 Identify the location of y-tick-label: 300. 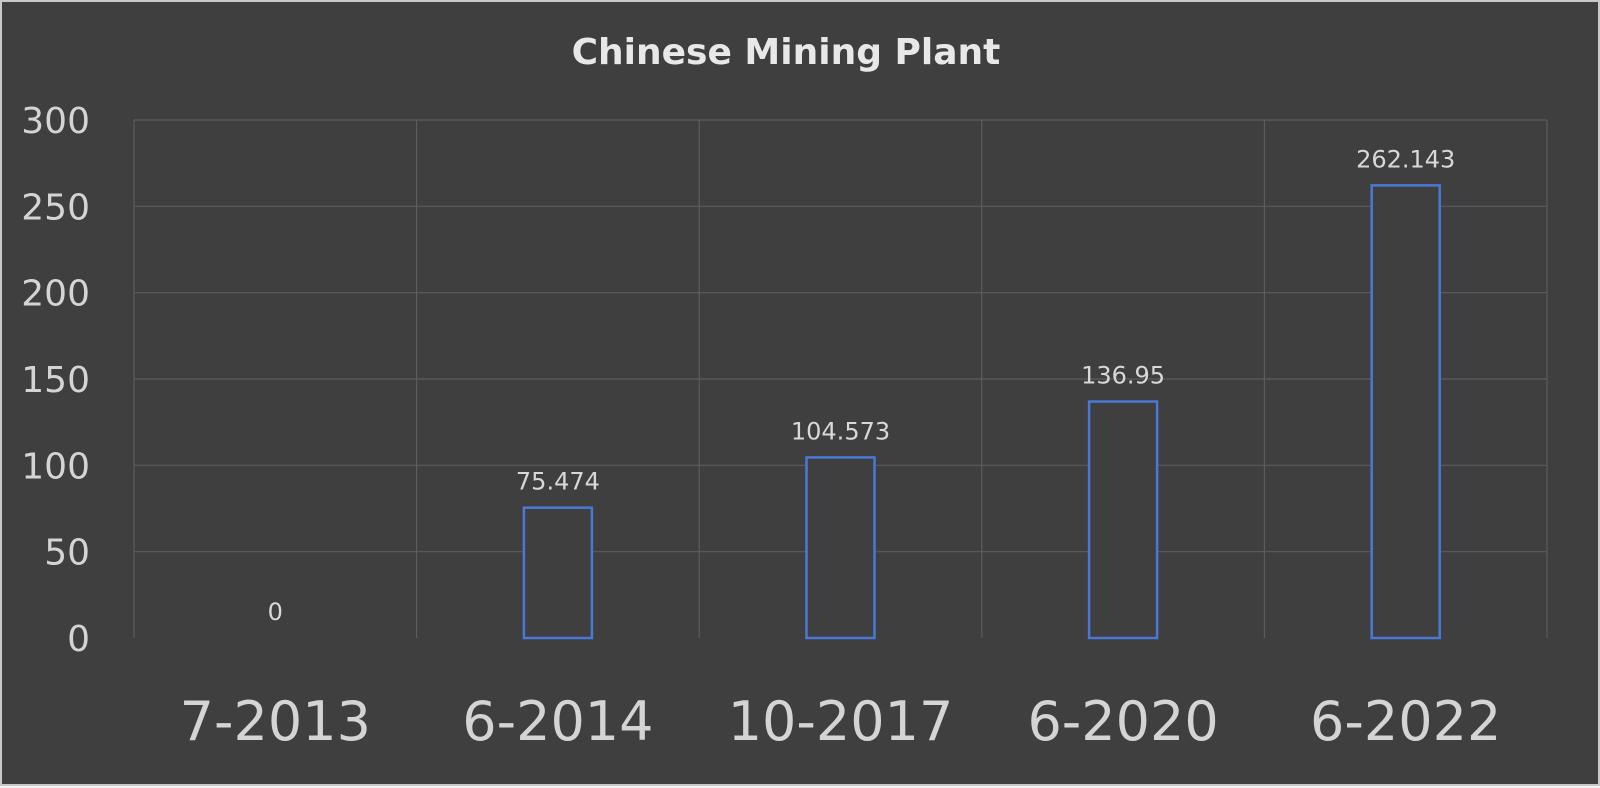
(55, 121).